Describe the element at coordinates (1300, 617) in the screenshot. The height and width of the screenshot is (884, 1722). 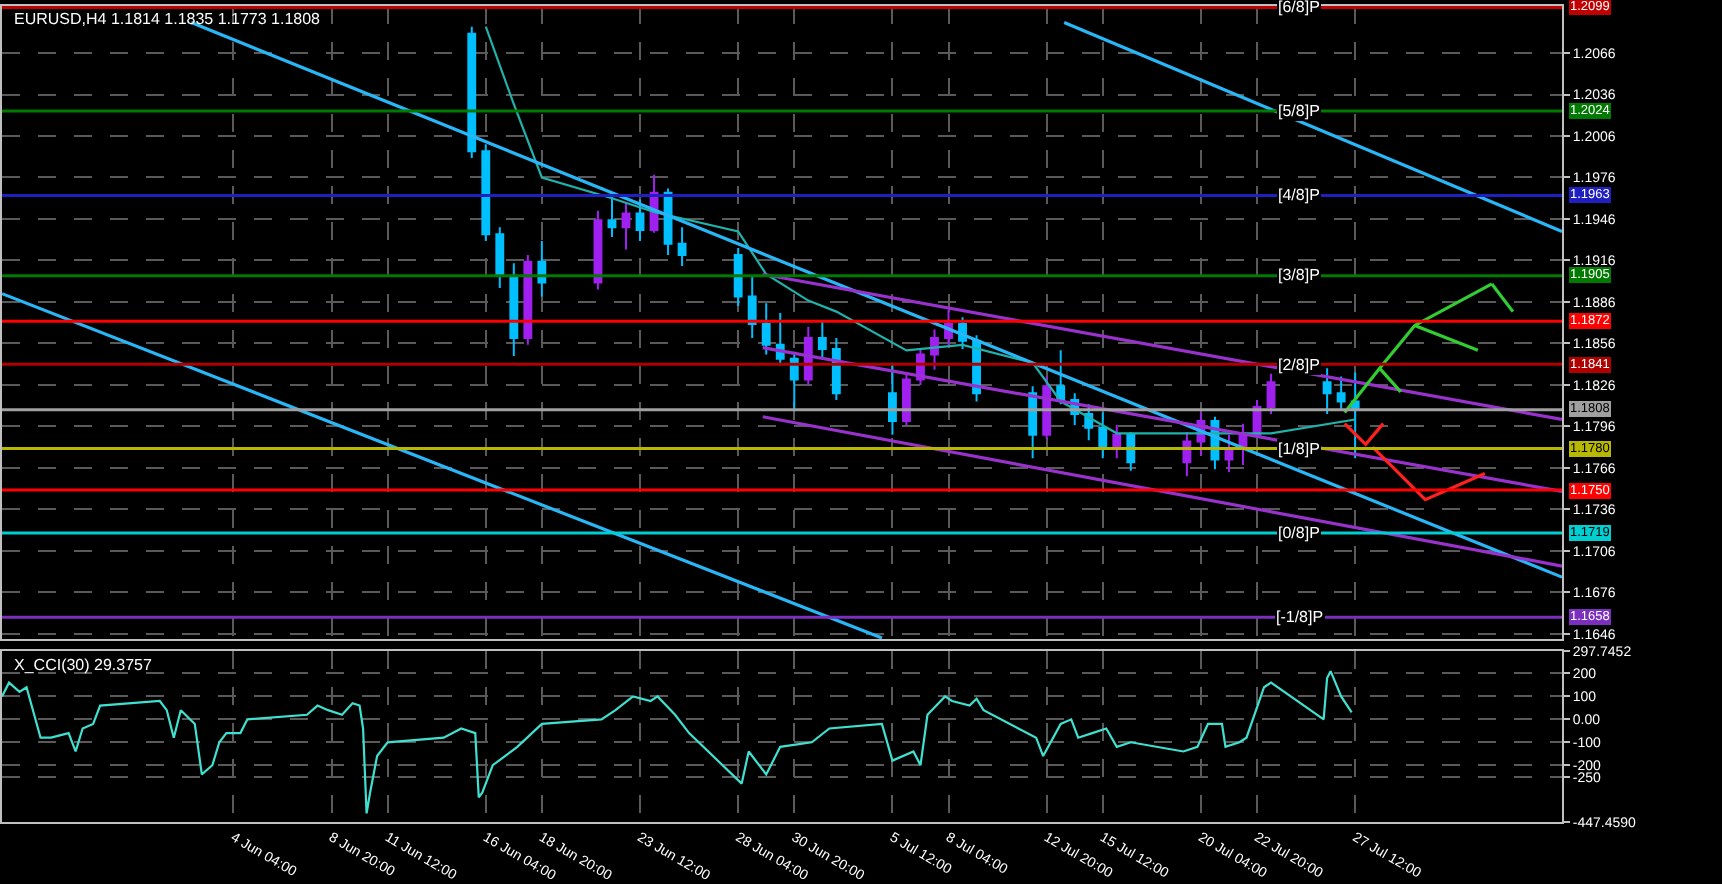
I see `annotation: [-1/8]P` at that location.